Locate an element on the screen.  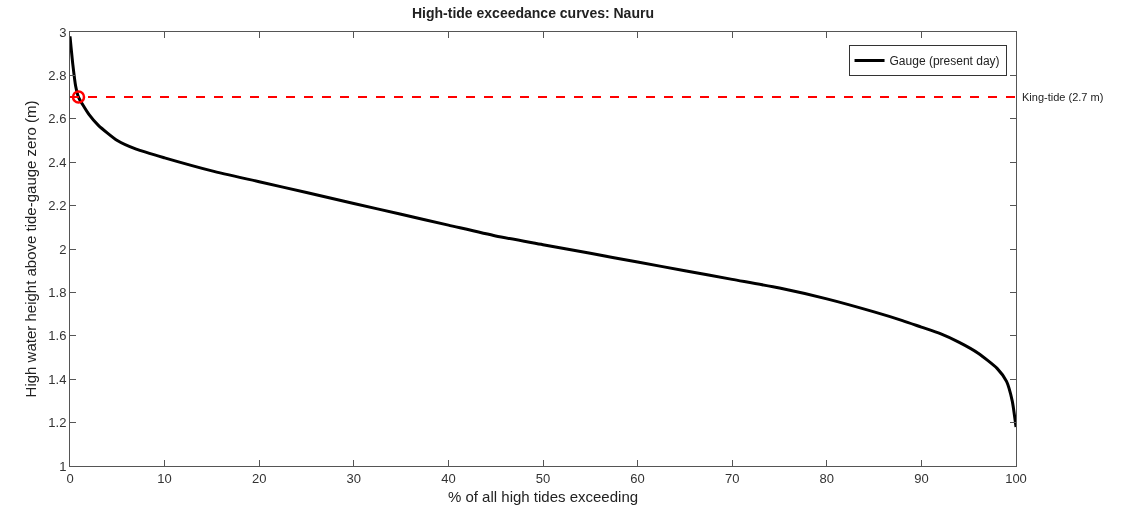
x-tick-label: 70 is located at coordinates (732, 478).